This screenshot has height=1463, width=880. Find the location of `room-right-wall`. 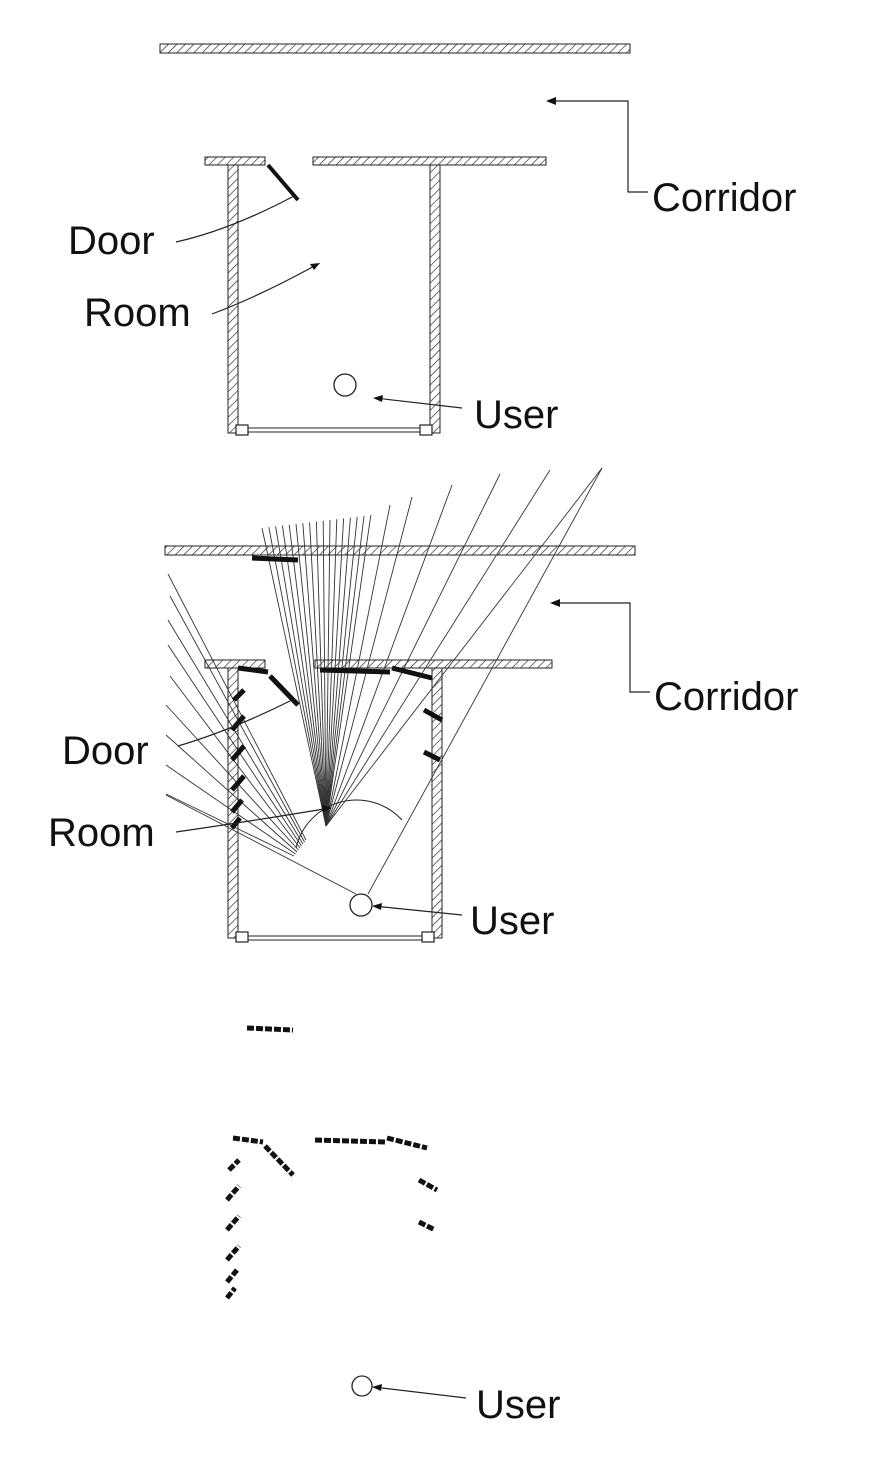

room-right-wall is located at coordinates (437, 803).